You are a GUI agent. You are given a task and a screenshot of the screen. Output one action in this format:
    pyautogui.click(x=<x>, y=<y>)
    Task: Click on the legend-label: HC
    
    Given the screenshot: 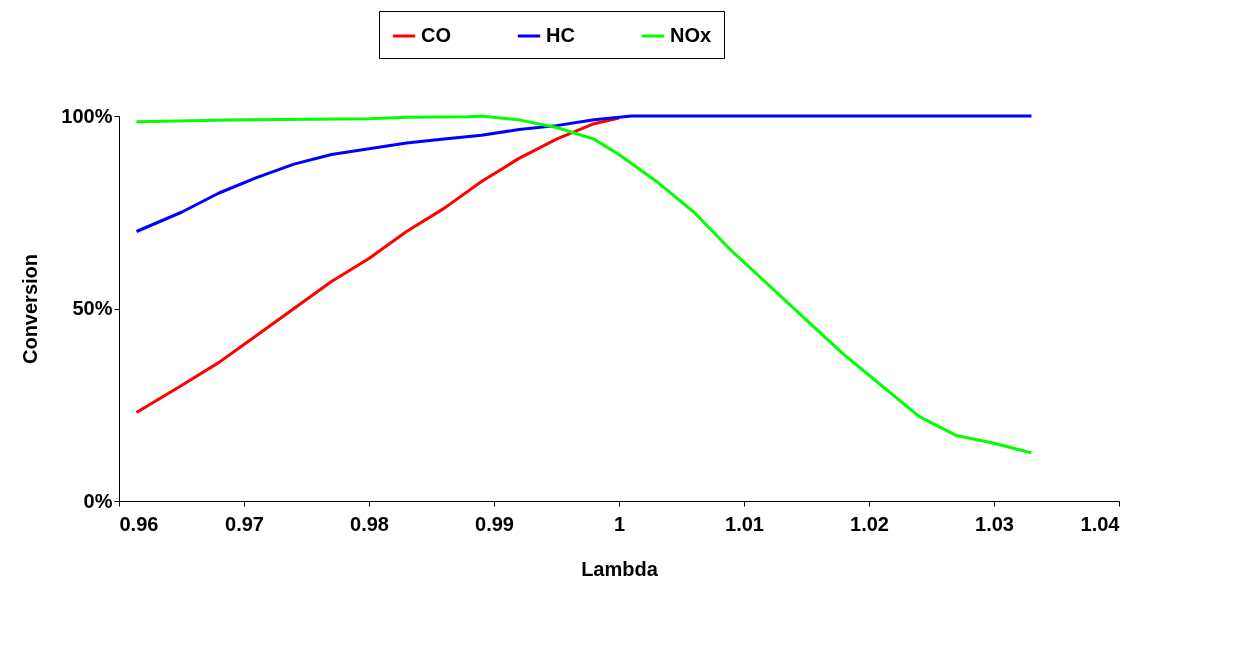 What is the action you would take?
    pyautogui.click(x=560, y=35)
    